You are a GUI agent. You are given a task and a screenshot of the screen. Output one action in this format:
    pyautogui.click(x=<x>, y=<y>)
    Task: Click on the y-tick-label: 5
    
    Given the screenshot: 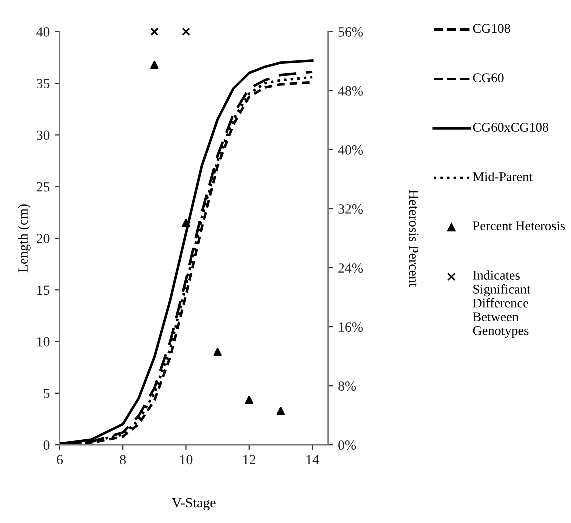 What is the action you would take?
    pyautogui.click(x=47, y=393)
    